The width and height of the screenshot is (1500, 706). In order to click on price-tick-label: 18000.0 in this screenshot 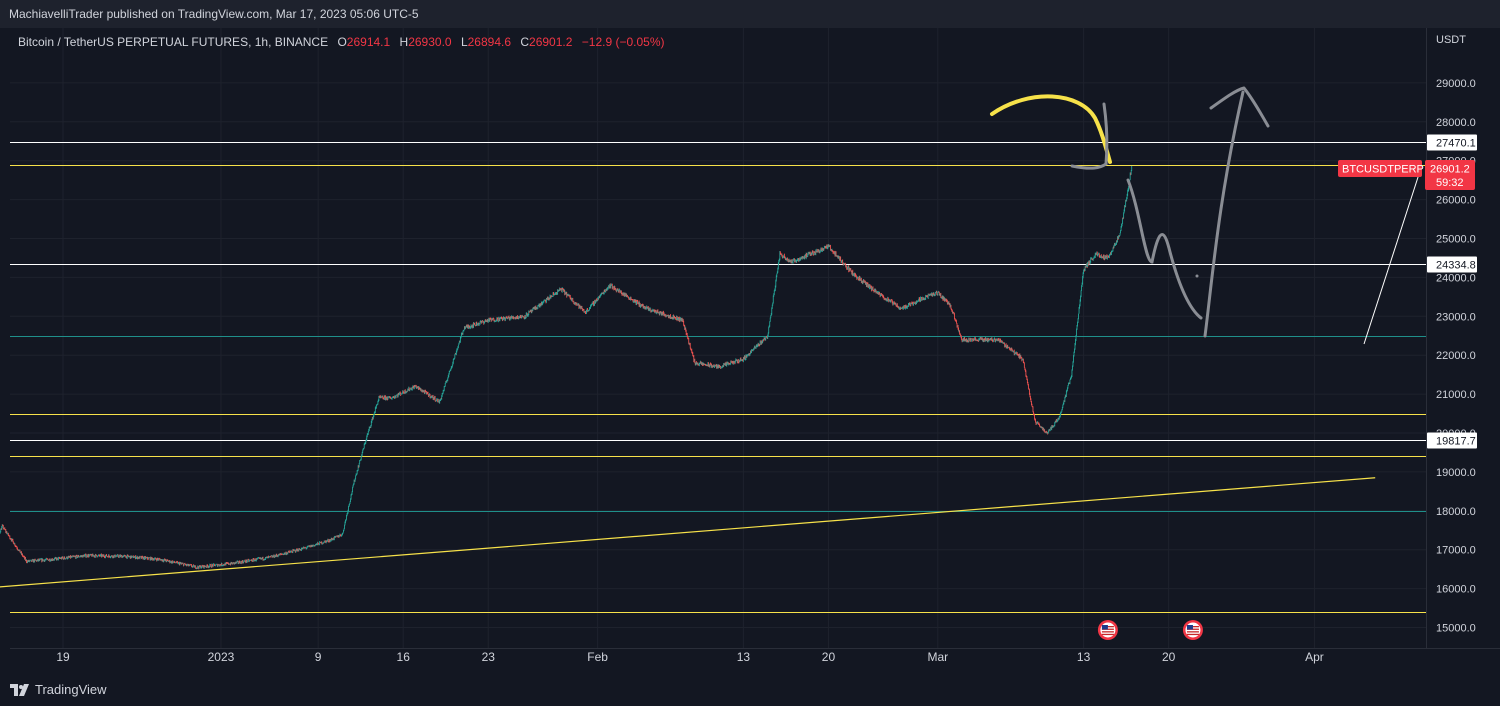, I will do `click(1456, 512)`.